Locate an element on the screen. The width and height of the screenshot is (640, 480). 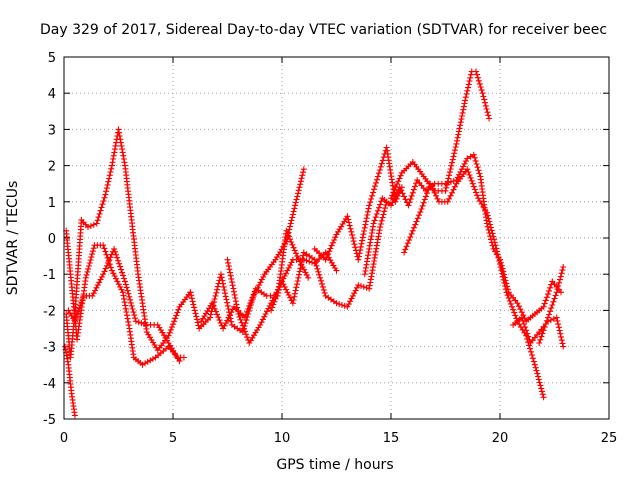
y-tick-label: -3 is located at coordinates (49, 348).